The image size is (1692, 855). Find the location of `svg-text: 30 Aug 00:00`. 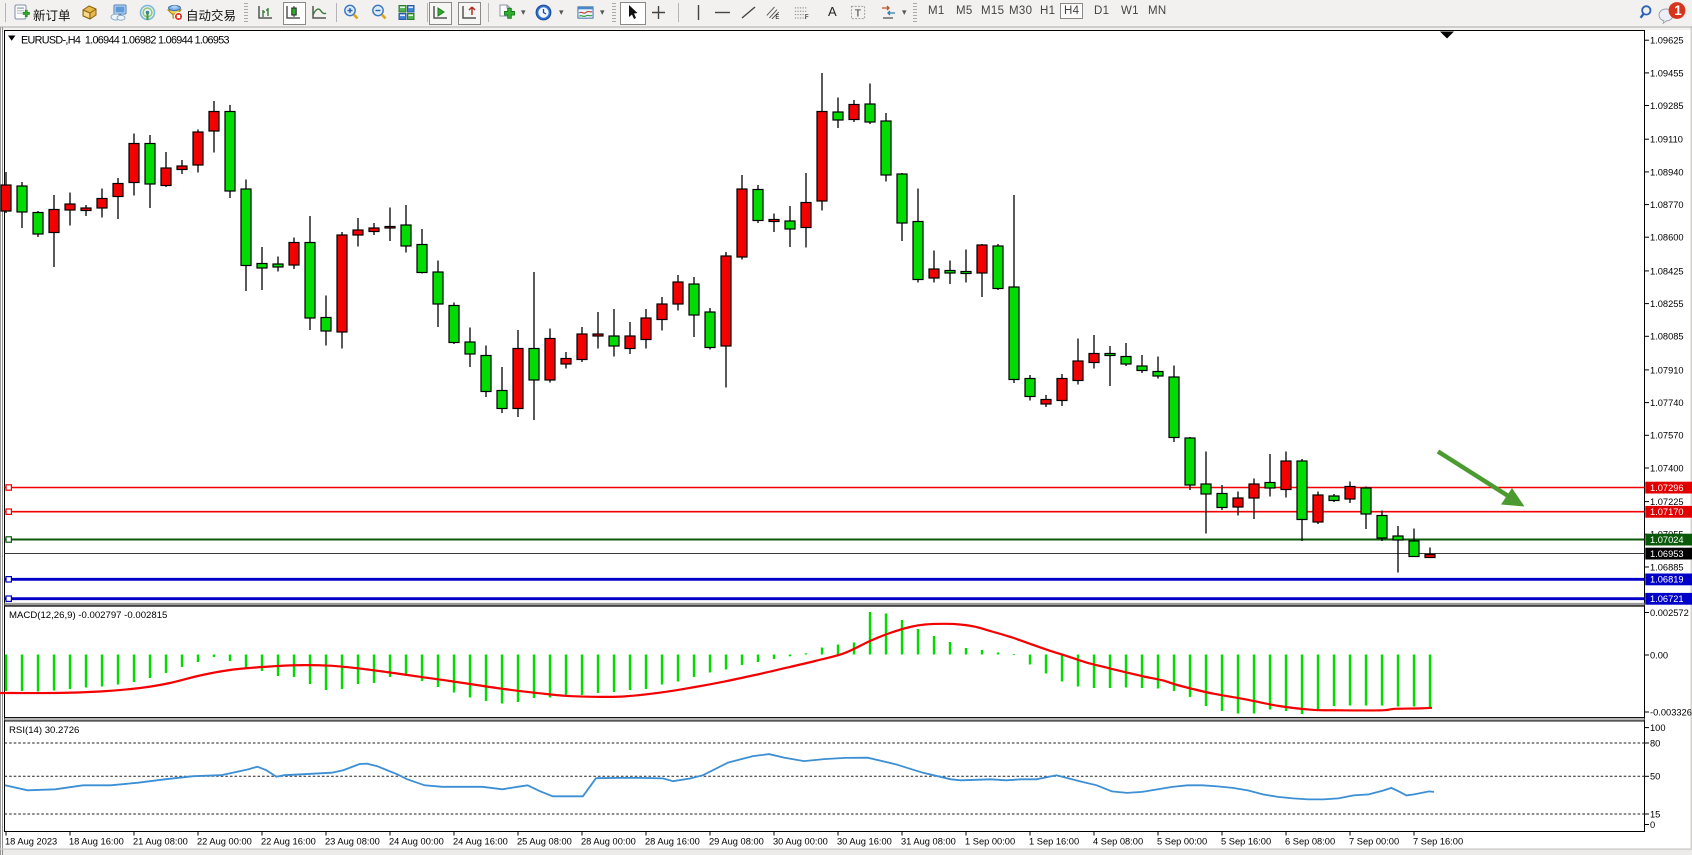

svg-text: 30 Aug 00:00 is located at coordinates (800, 842).